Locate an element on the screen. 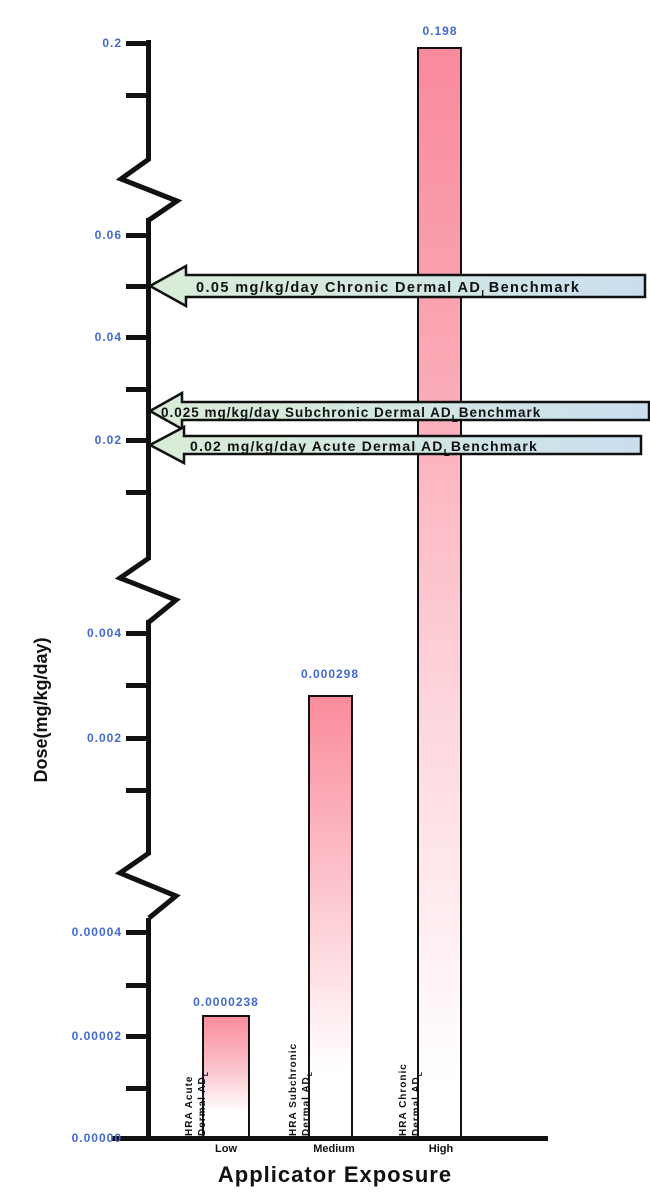 Image resolution: width=650 pixels, height=1204 pixels. y-tick-label: 0.06 is located at coordinates (108, 235).